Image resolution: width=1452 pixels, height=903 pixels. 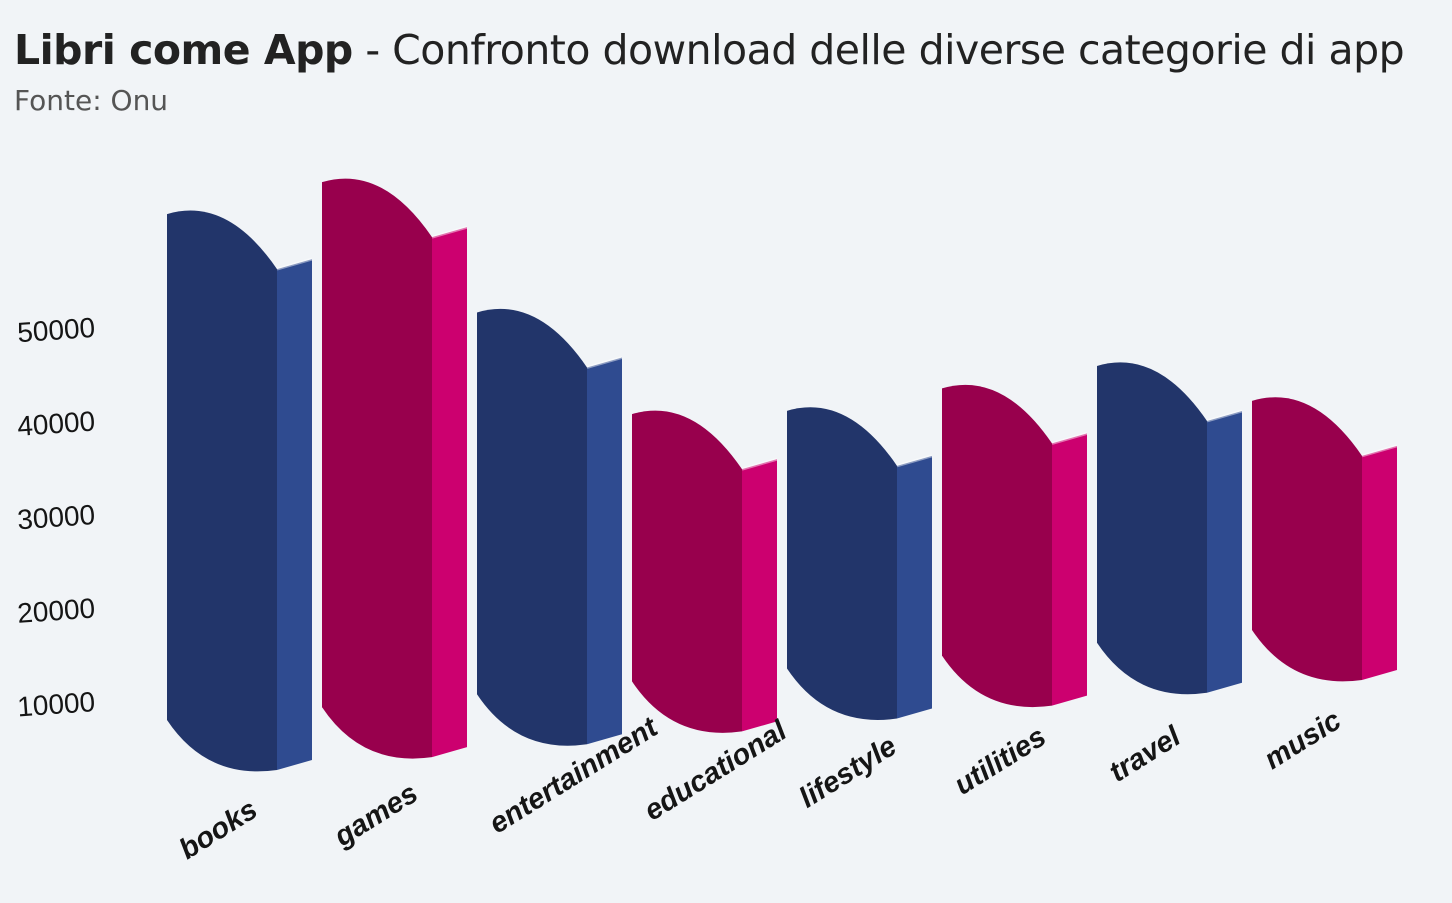 I want to click on bar-educational, so click(x=705, y=571).